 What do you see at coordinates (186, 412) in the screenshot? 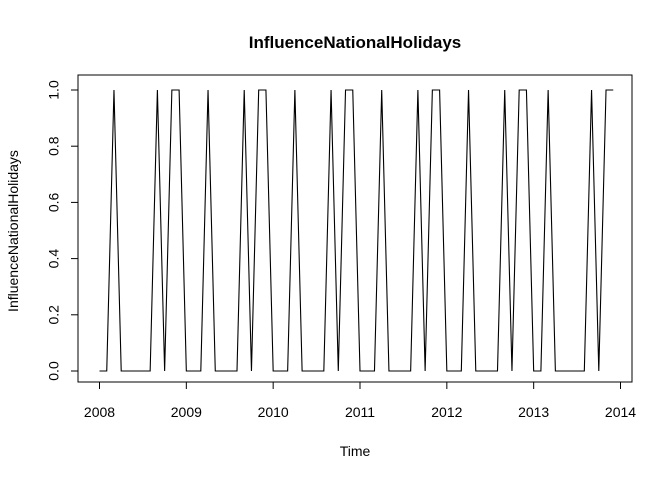
I see `x-tick-label: 2009` at bounding box center [186, 412].